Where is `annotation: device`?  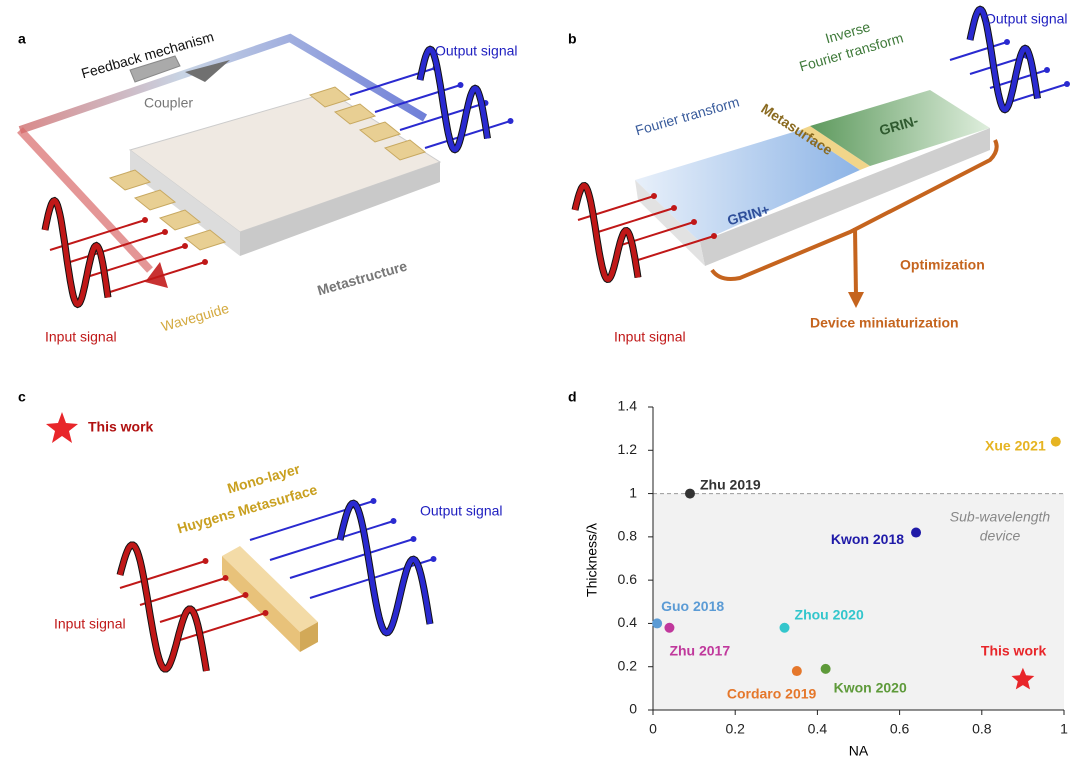
annotation: device is located at coordinates (1000, 535).